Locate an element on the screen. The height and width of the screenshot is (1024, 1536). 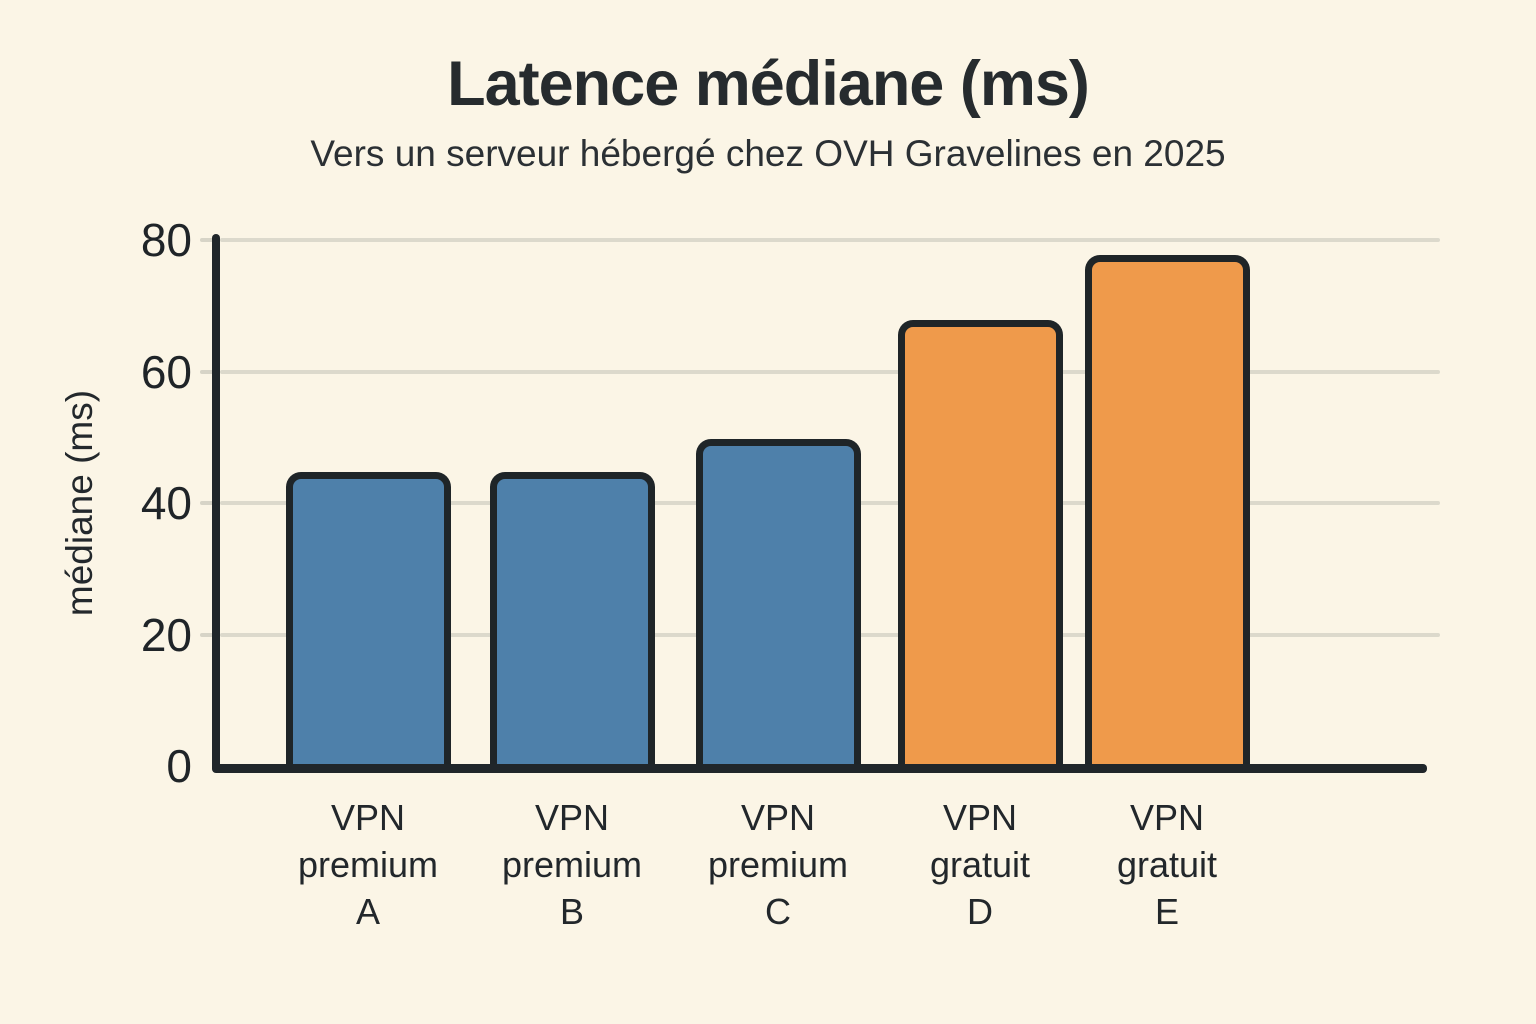
x-category-label-vpn-premium-c: VPN premium C is located at coordinates (778, 864).